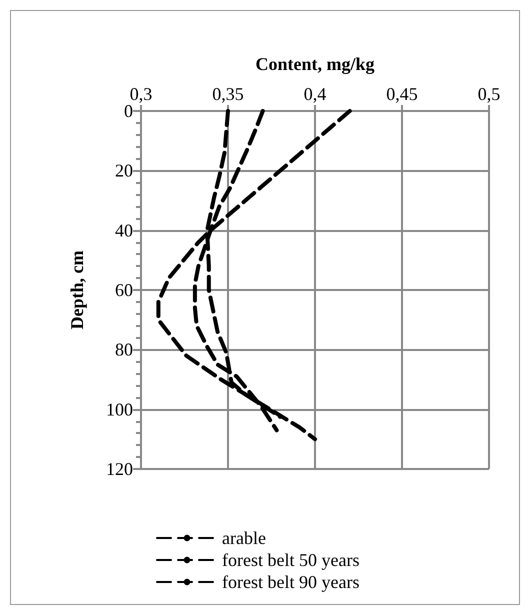 This screenshot has width=531, height=612. I want to click on x-tick-label: 0,35, so click(228, 94).